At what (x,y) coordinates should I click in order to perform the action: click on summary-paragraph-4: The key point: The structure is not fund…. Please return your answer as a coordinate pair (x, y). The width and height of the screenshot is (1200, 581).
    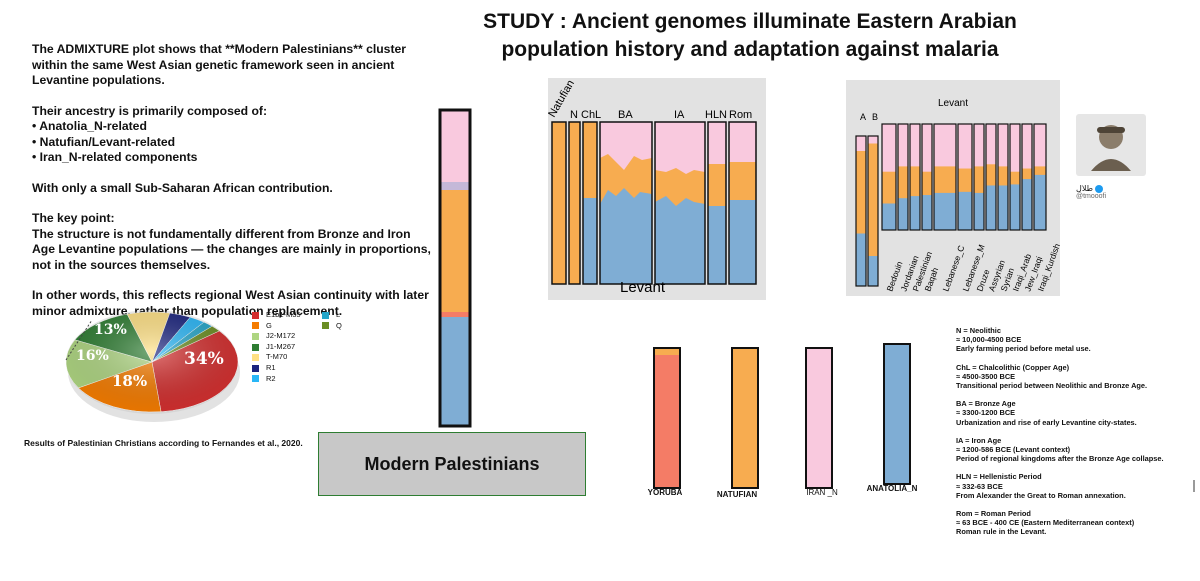
    Looking at the image, I should click on (232, 242).